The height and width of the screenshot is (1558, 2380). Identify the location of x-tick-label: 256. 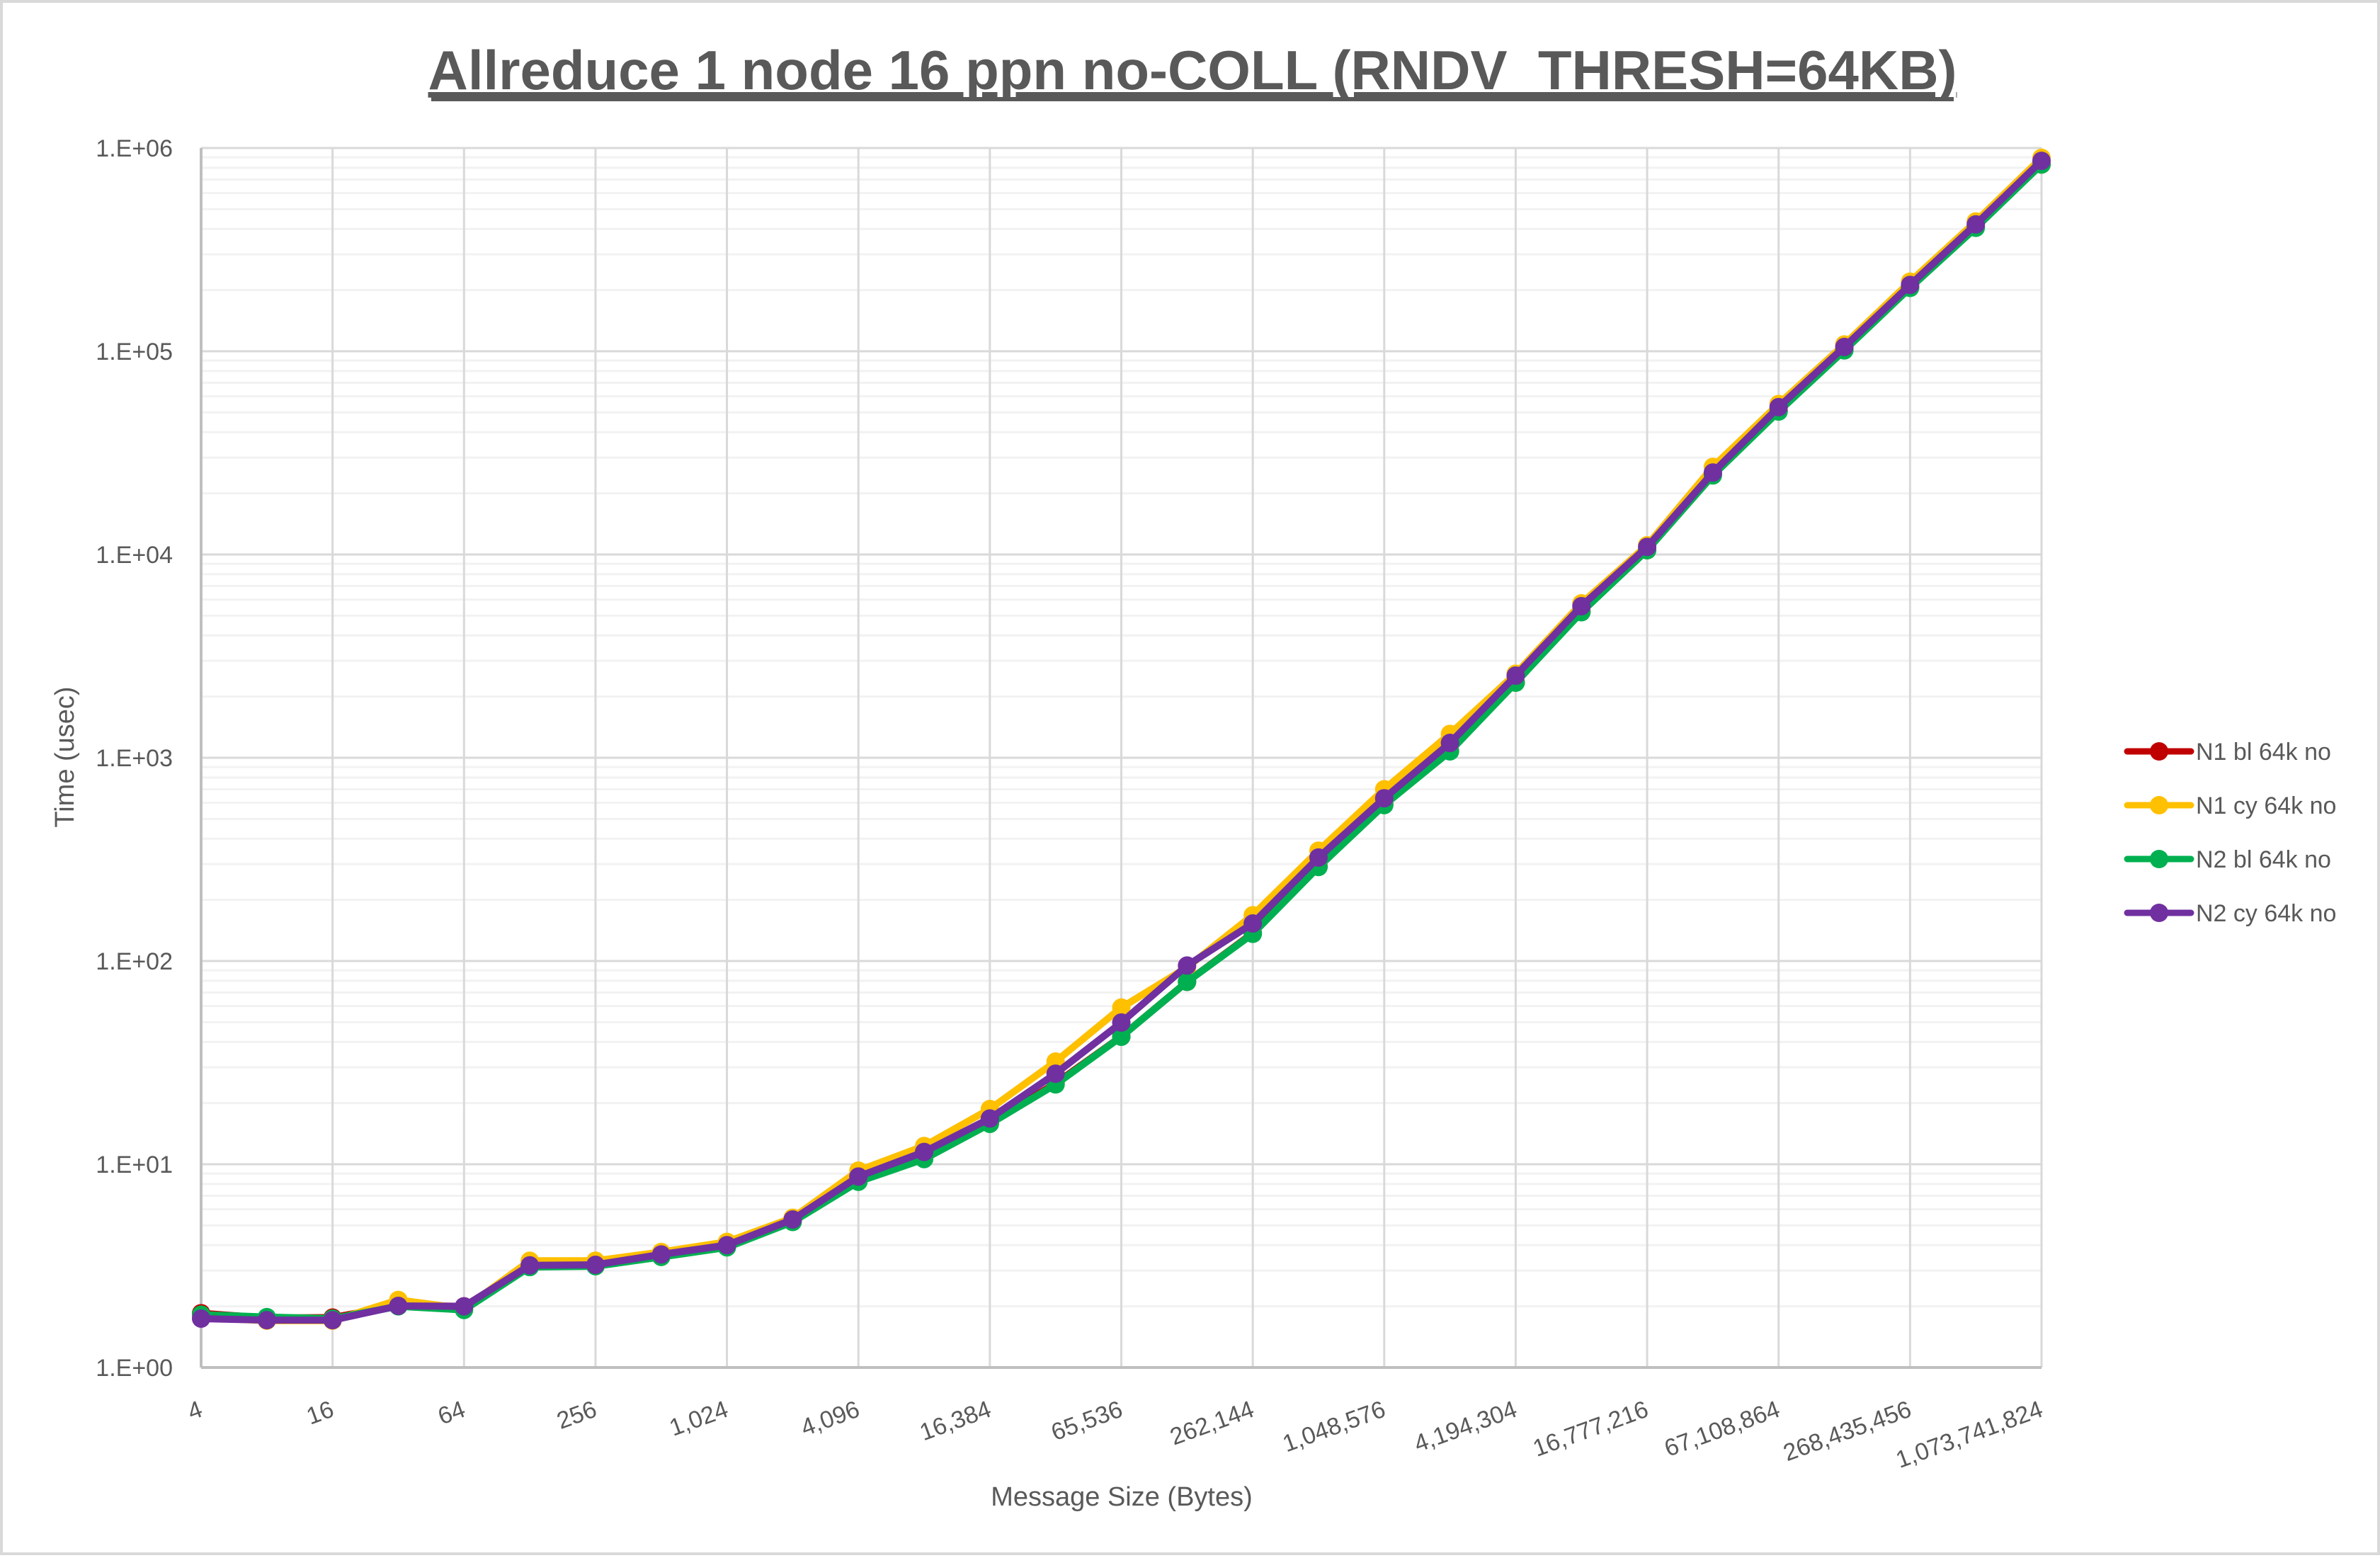
(576, 1415).